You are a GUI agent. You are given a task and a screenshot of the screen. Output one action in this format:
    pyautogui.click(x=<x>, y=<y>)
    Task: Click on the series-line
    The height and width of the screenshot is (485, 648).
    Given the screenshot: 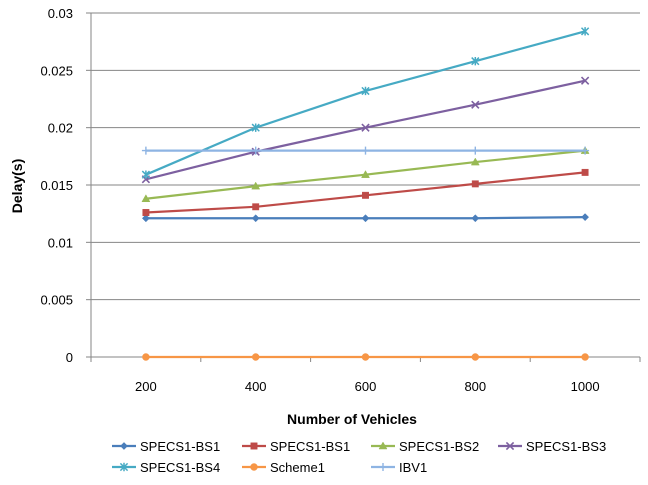 What is the action you would take?
    pyautogui.click(x=365, y=130)
    